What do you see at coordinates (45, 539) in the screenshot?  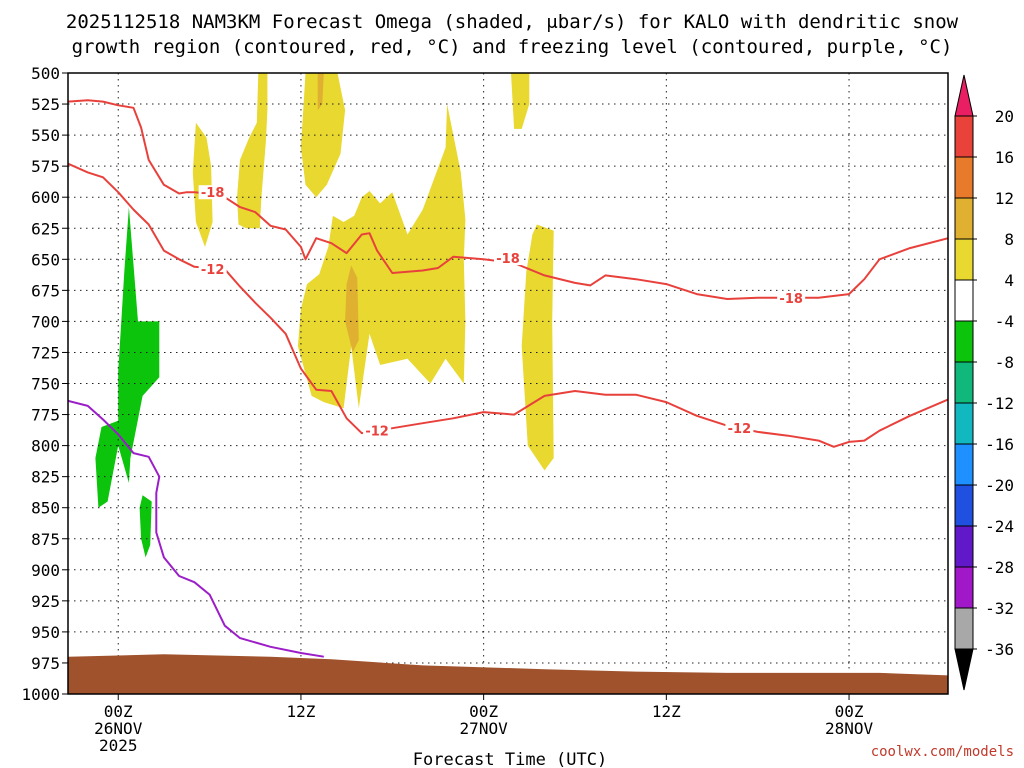 I see `y-tick-label-15: 875` at bounding box center [45, 539].